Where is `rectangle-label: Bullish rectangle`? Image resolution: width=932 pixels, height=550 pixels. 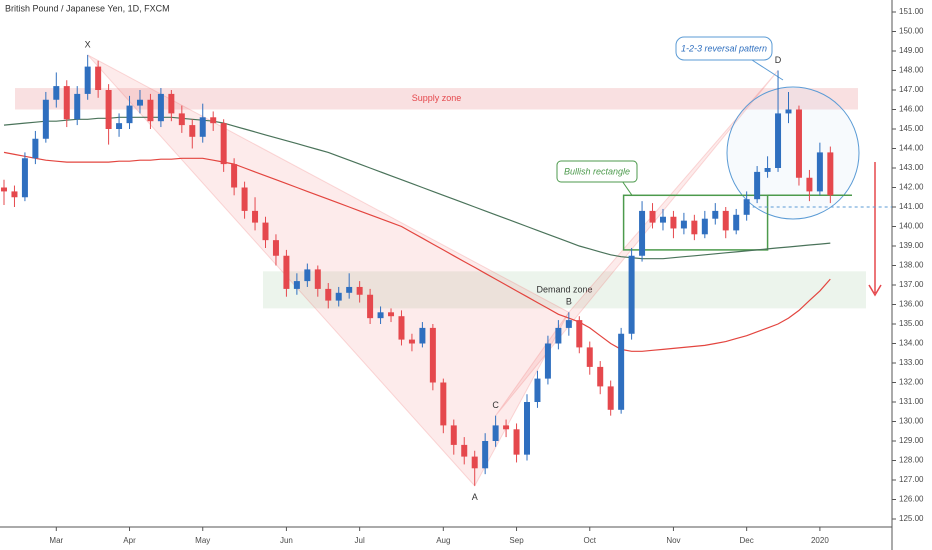 rectangle-label: Bullish rectangle is located at coordinates (597, 171).